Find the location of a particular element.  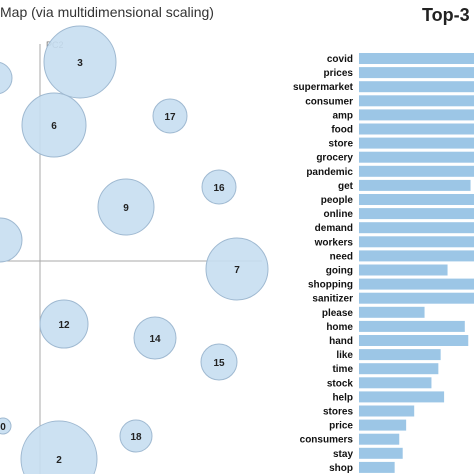

term-label-consumers: consumers is located at coordinates (327, 440).